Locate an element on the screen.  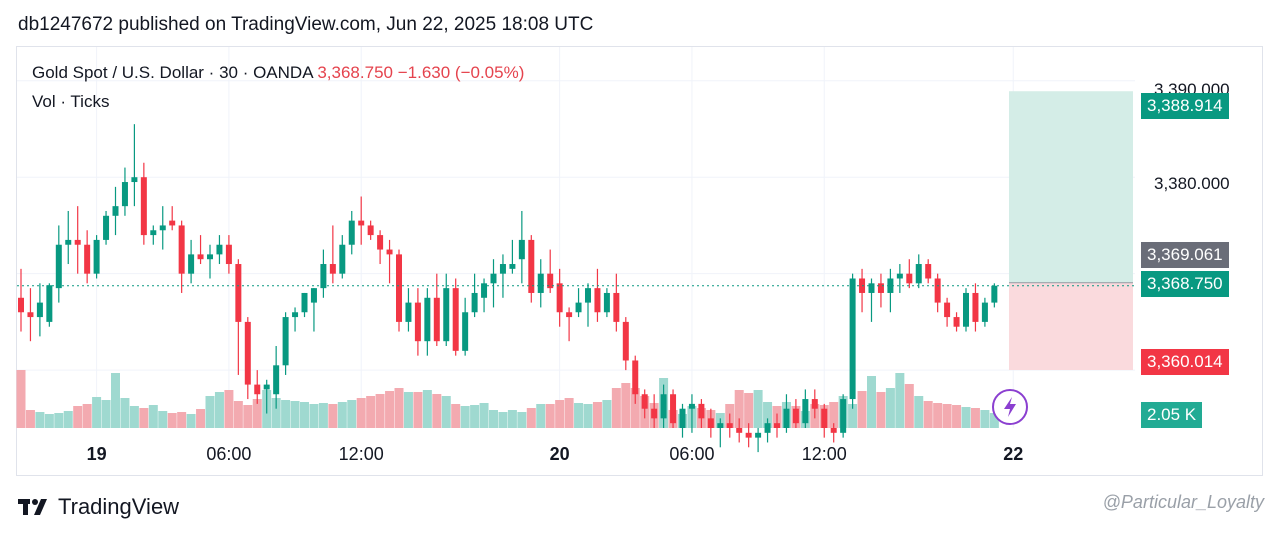
tradingview-logo-icon is located at coordinates (32, 507).